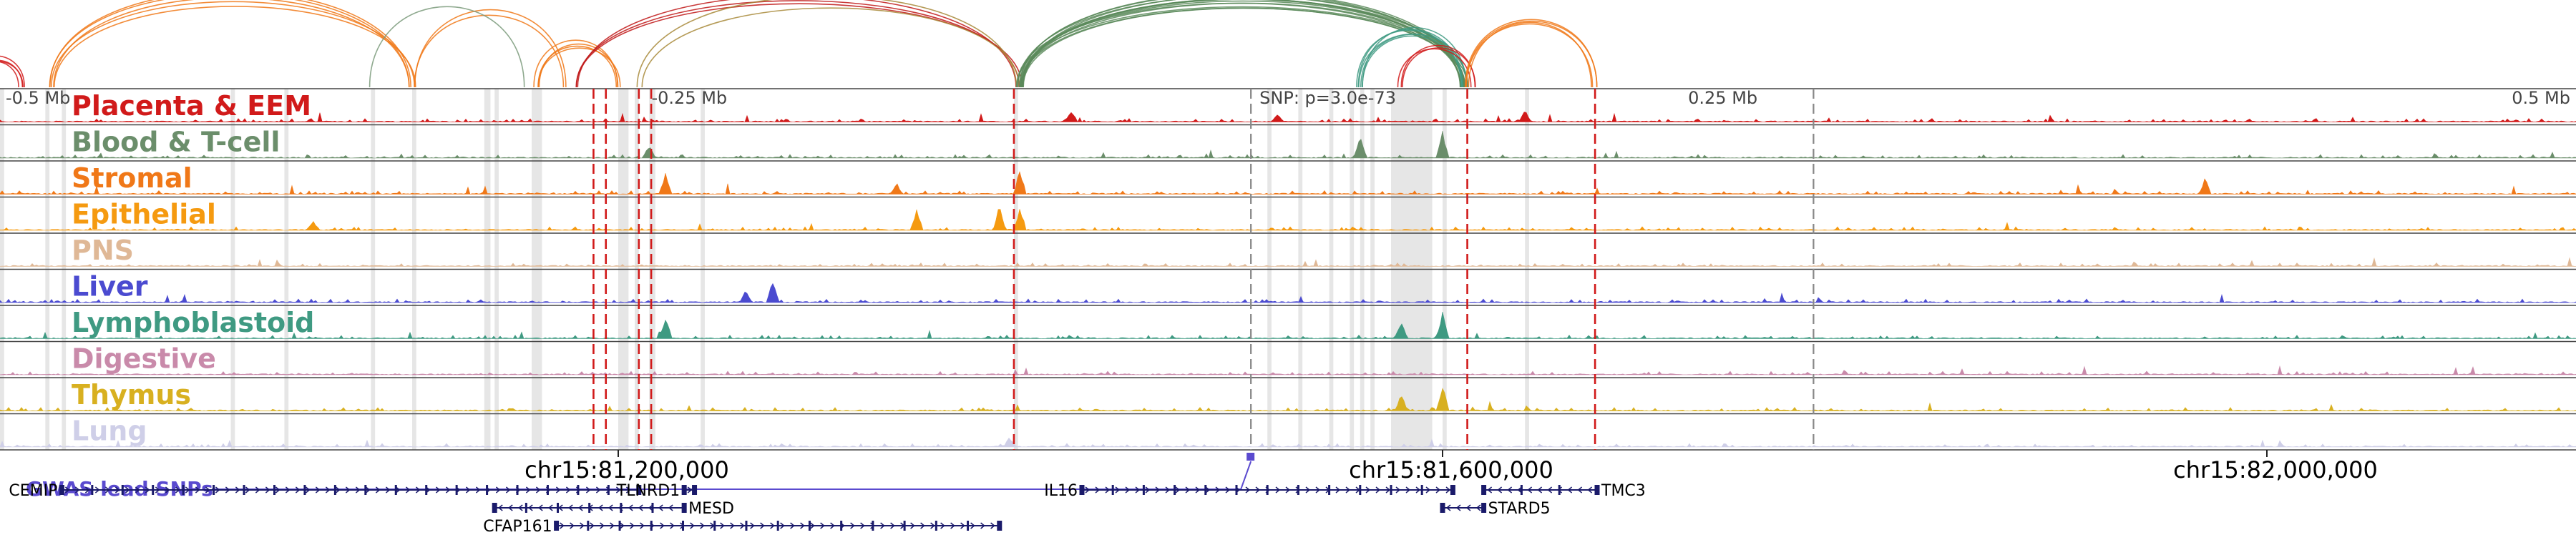  Describe the element at coordinates (191, 106) in the screenshot. I see `track-label: Placenta & EEM` at that location.